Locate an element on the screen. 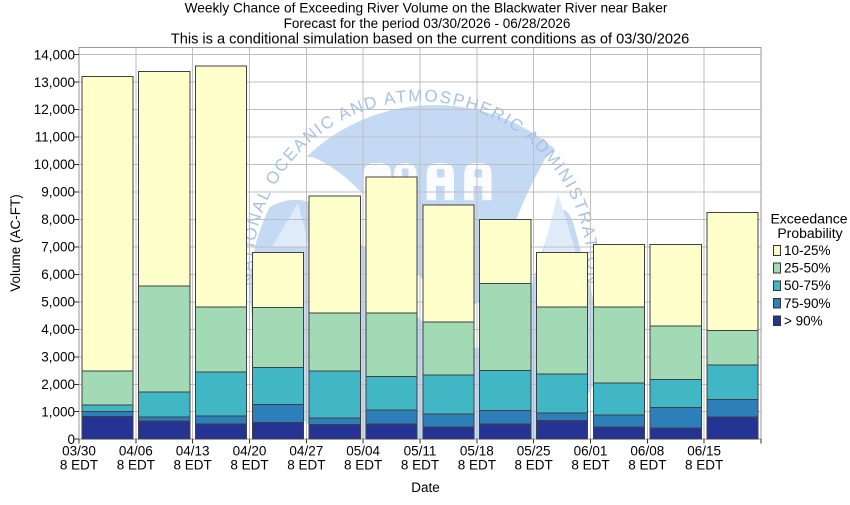 The height and width of the screenshot is (505, 850). svg-text: 75-90% is located at coordinates (807, 303).